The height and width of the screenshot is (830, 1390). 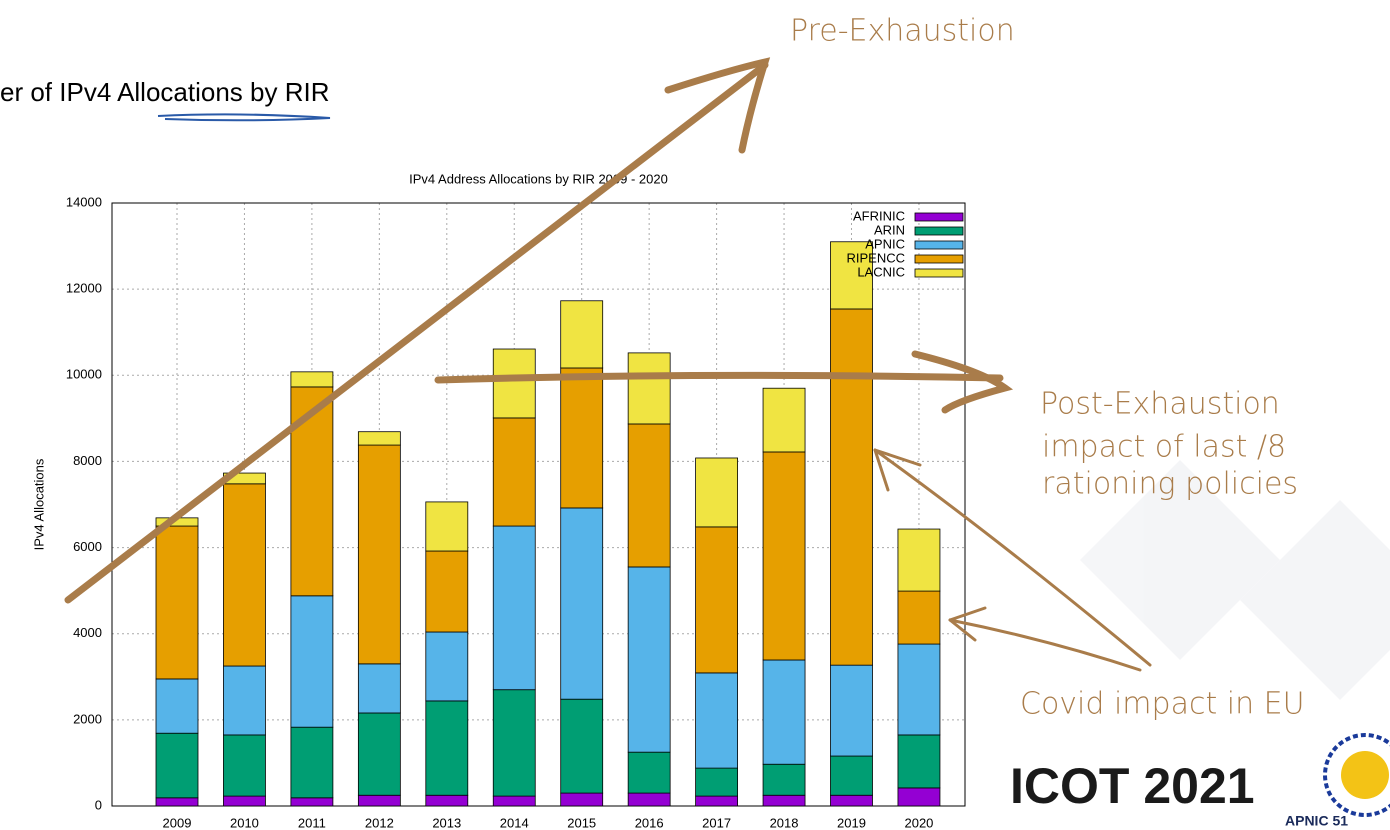 I want to click on underline, so click(x=244, y=117).